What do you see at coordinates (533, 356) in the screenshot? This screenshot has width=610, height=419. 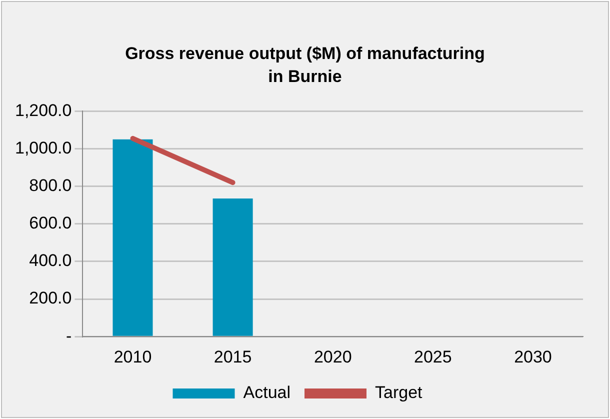 I see `x-tick-label: 2030` at bounding box center [533, 356].